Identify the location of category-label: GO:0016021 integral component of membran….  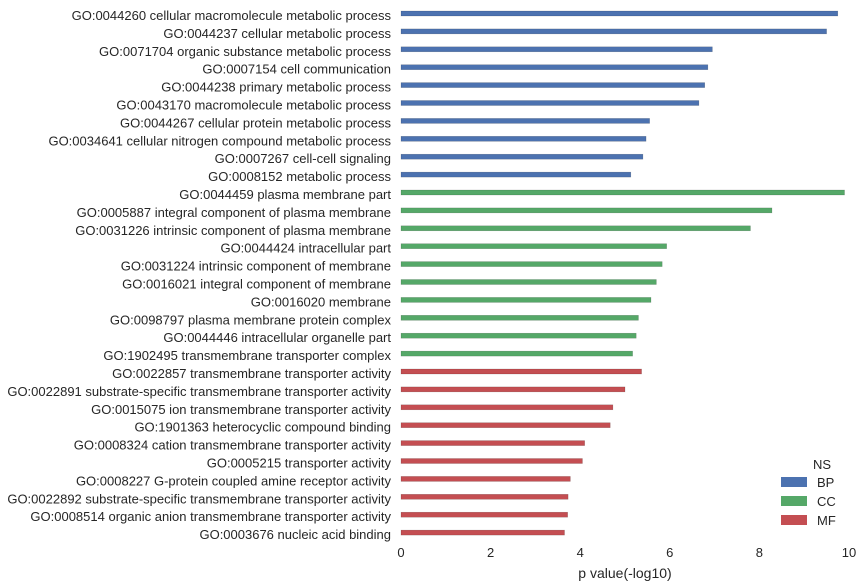
(256, 284).